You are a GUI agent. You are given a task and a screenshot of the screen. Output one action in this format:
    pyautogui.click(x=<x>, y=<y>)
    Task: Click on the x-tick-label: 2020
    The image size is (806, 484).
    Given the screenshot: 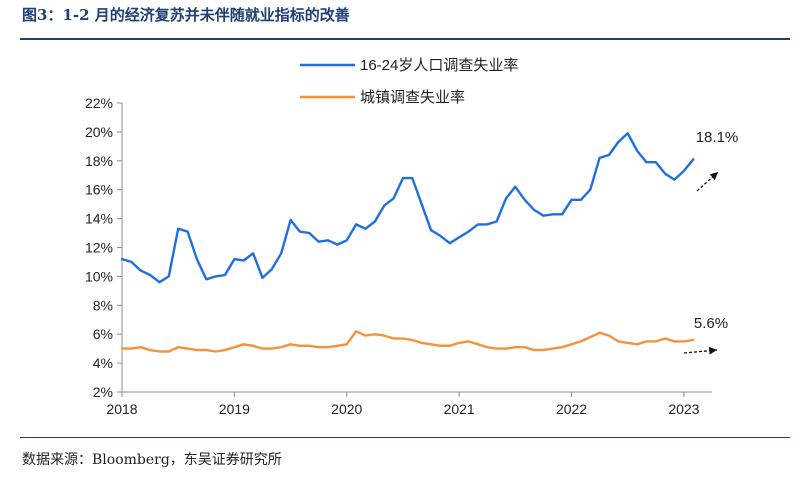 What is the action you would take?
    pyautogui.click(x=346, y=409)
    